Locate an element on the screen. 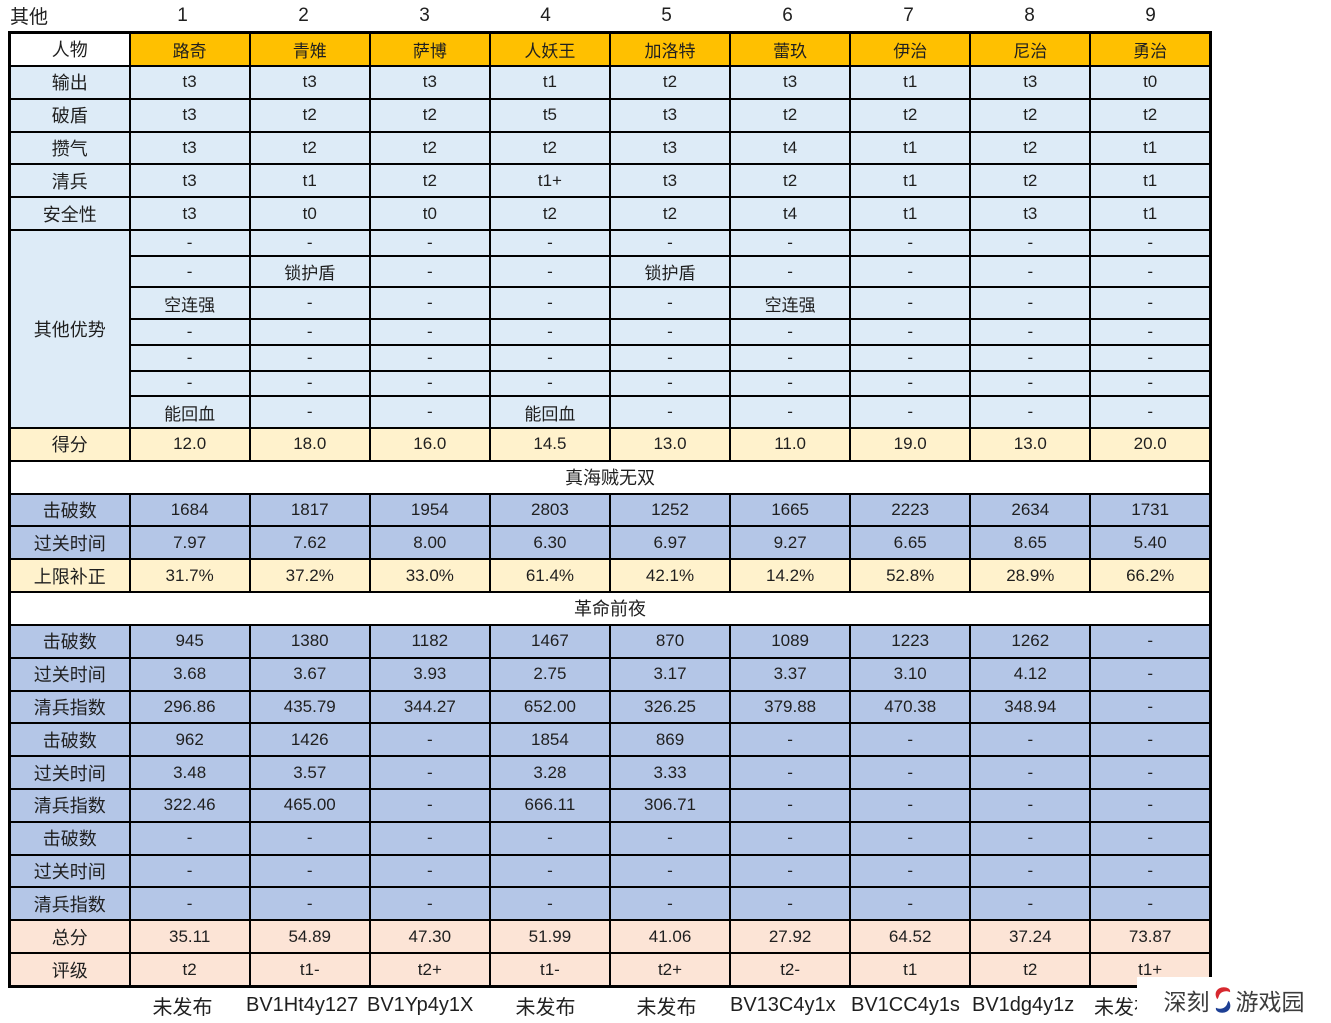  metric-row: 过关时间 7.97 7.62 8.00 6.30 6.97 9.27 6.65 8.65 5.40 is located at coordinates (610, 543).